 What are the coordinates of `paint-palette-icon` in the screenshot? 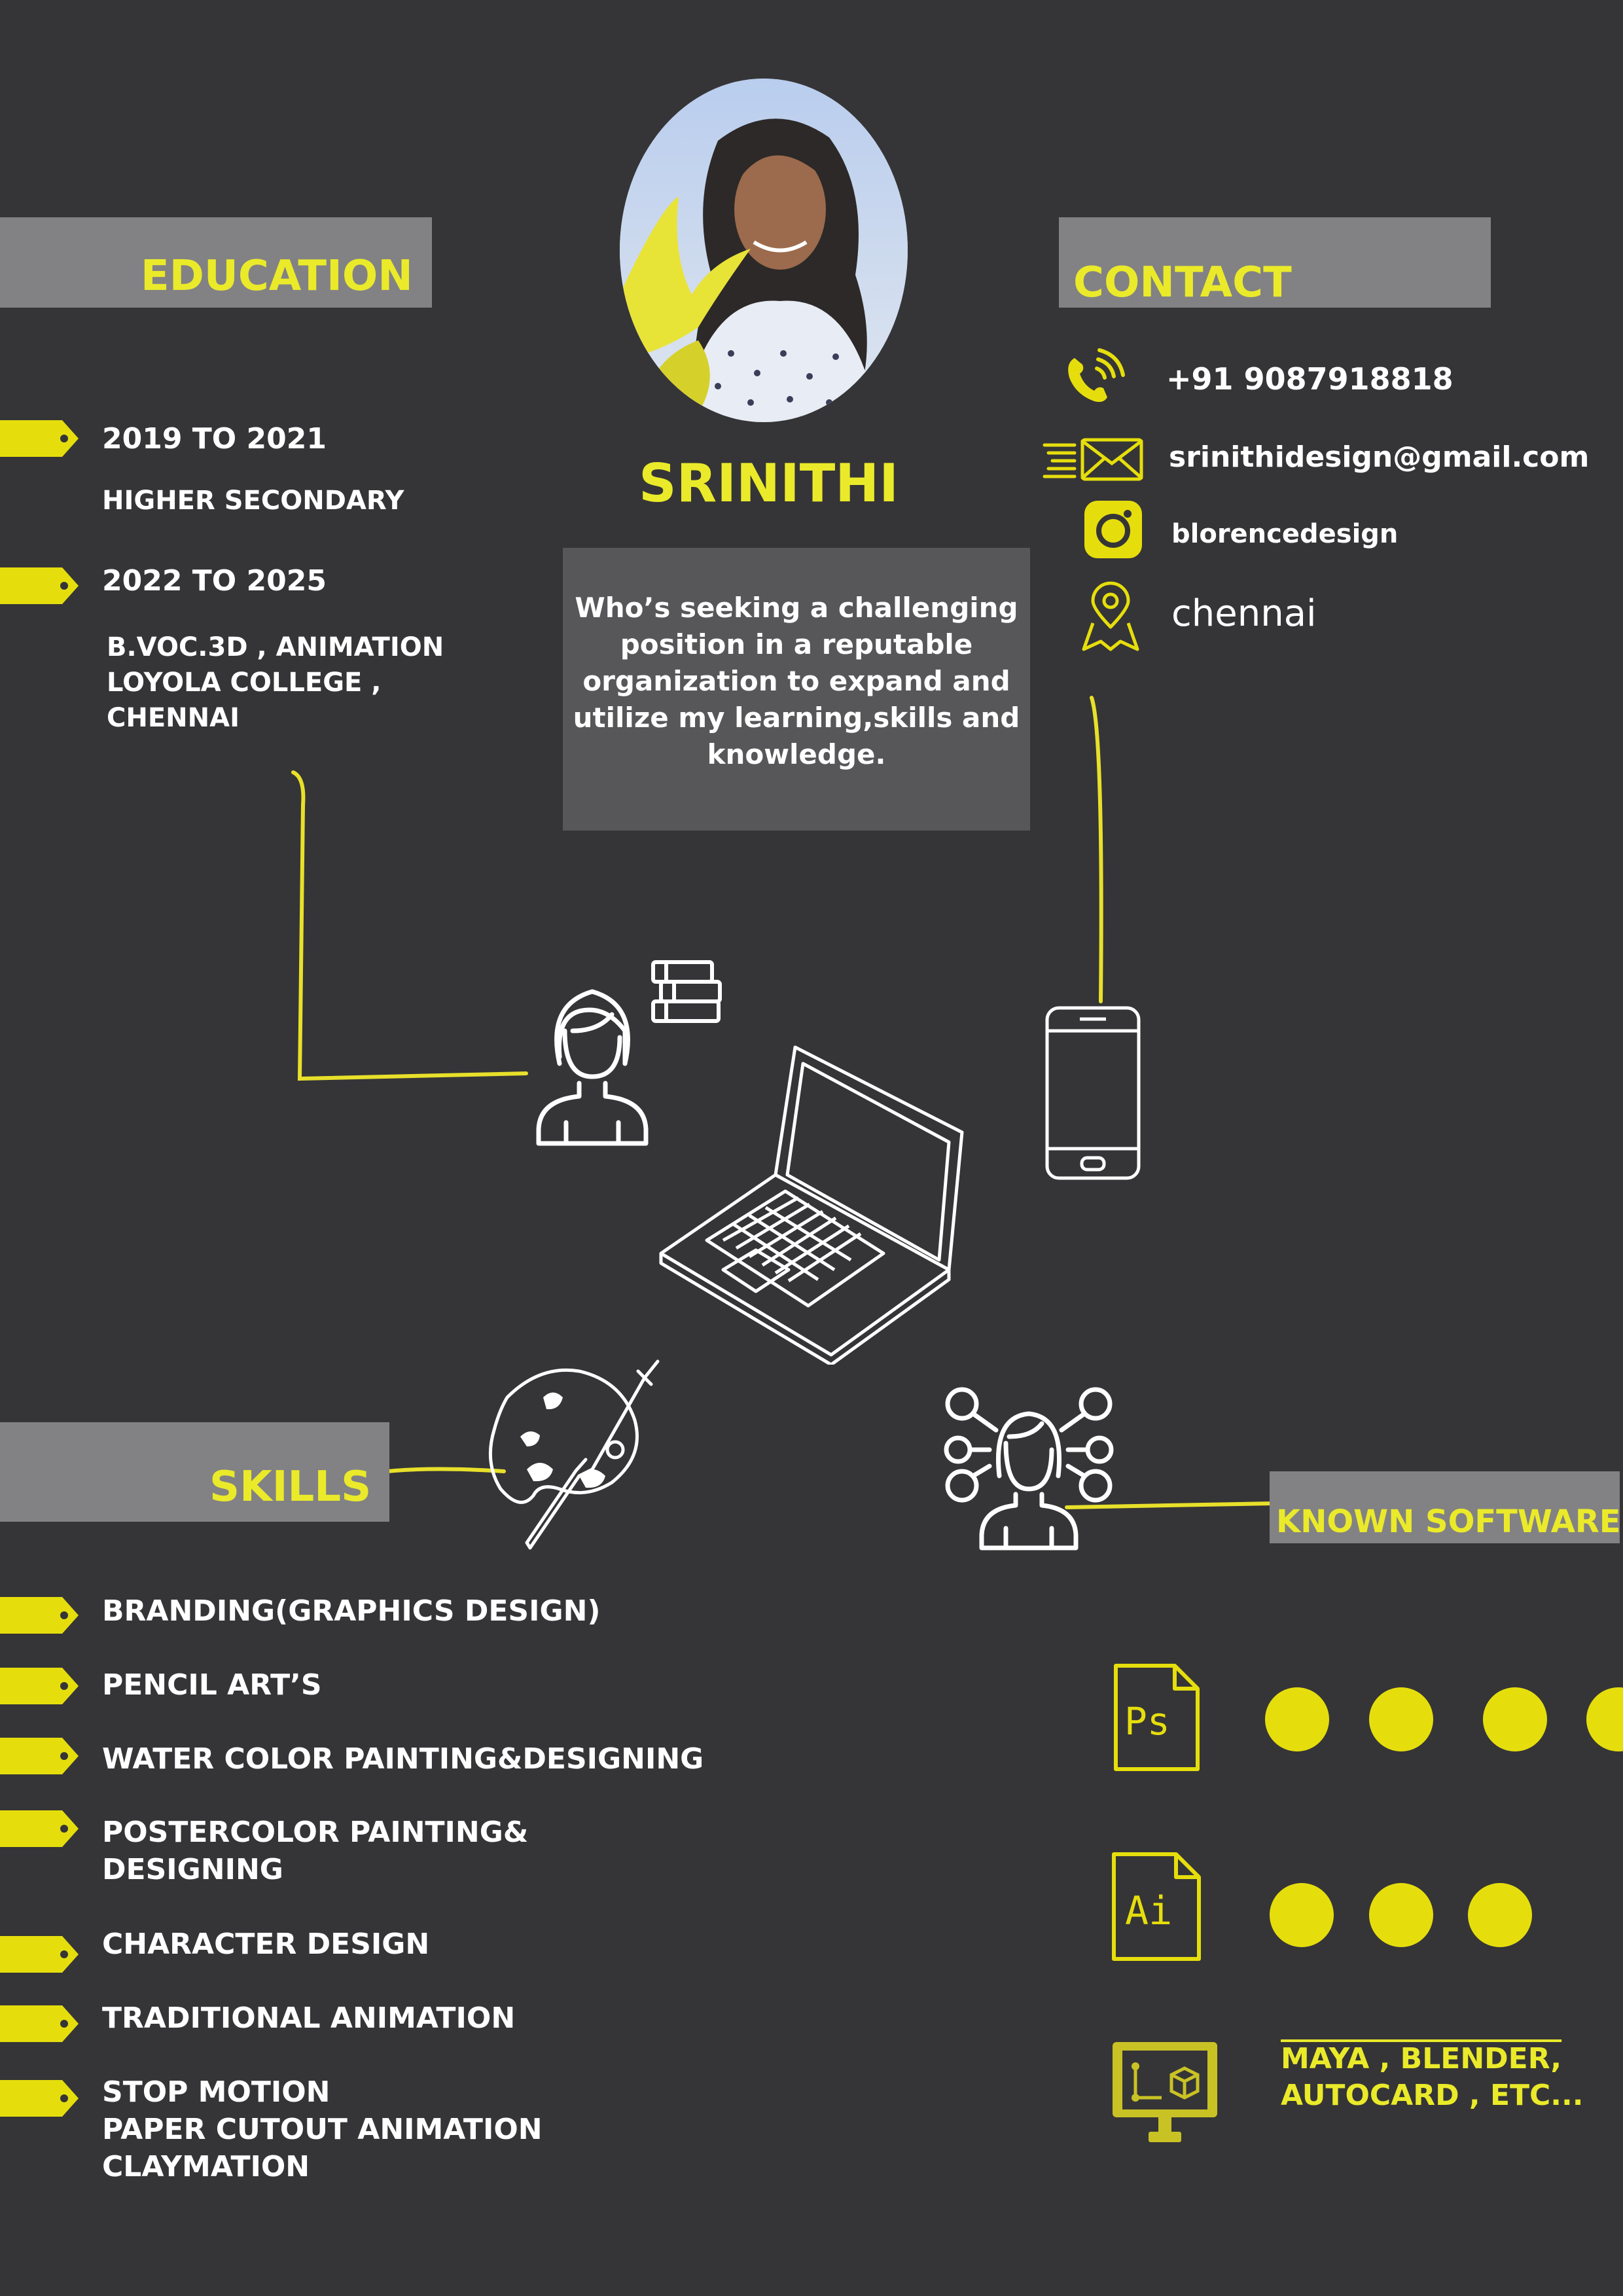 It's located at (574, 1454).